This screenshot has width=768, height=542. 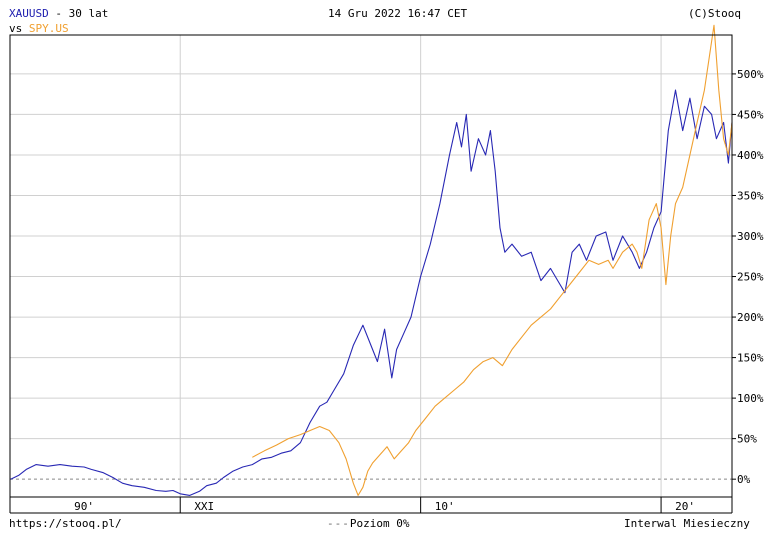 I want to click on y-tick-label: 350%, so click(x=750, y=195).